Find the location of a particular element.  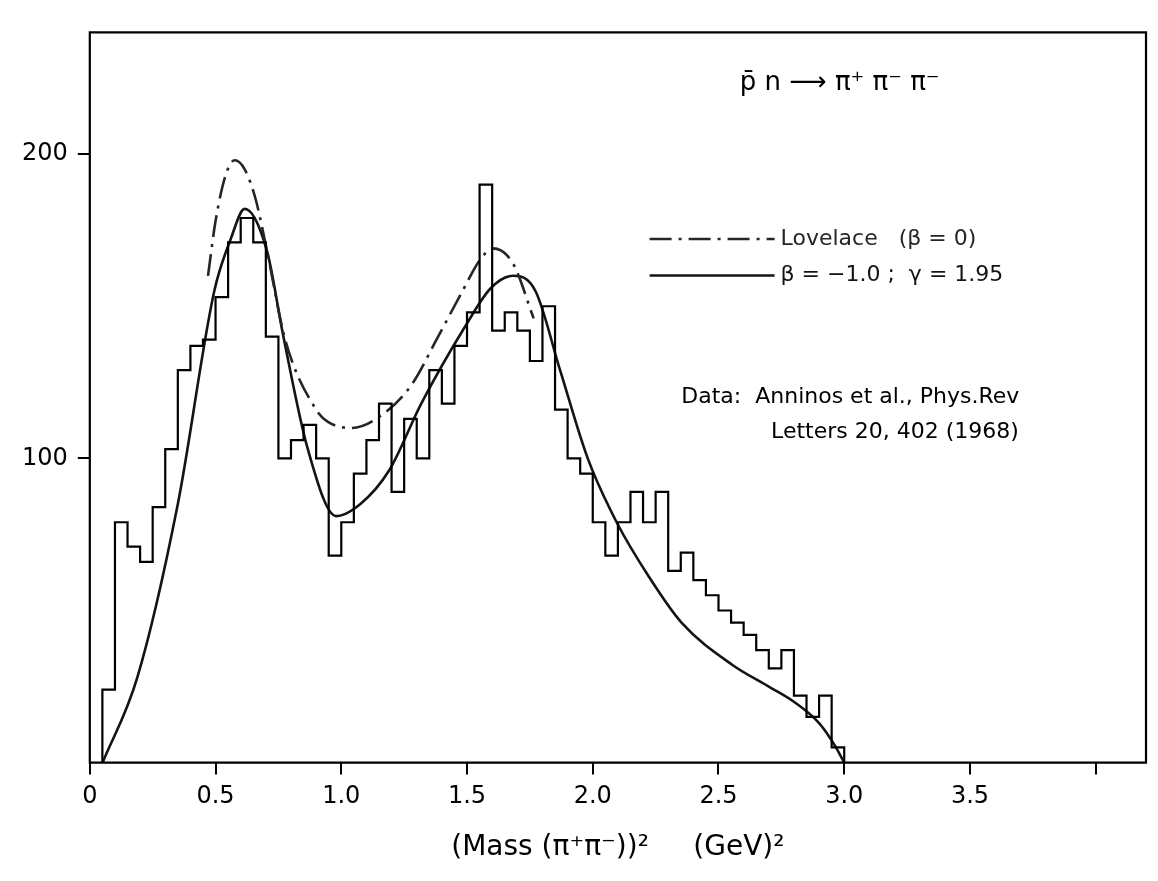

x-tick-label: 0.5 is located at coordinates (215, 795).